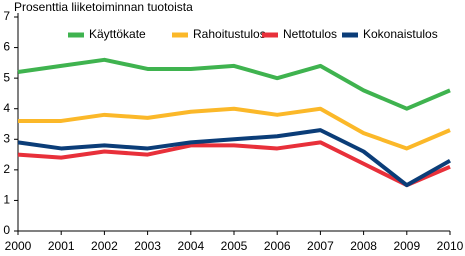 The height and width of the screenshot is (256, 465). I want to click on x-tick-label: 2005, so click(234, 246).